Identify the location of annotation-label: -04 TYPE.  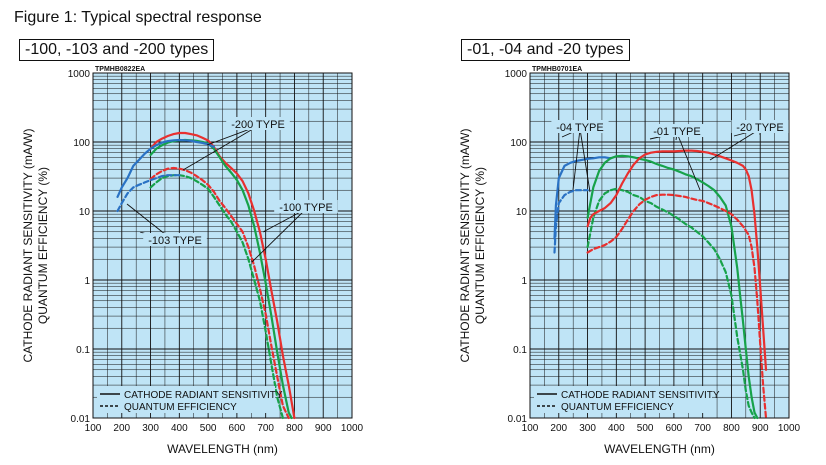
(580, 128).